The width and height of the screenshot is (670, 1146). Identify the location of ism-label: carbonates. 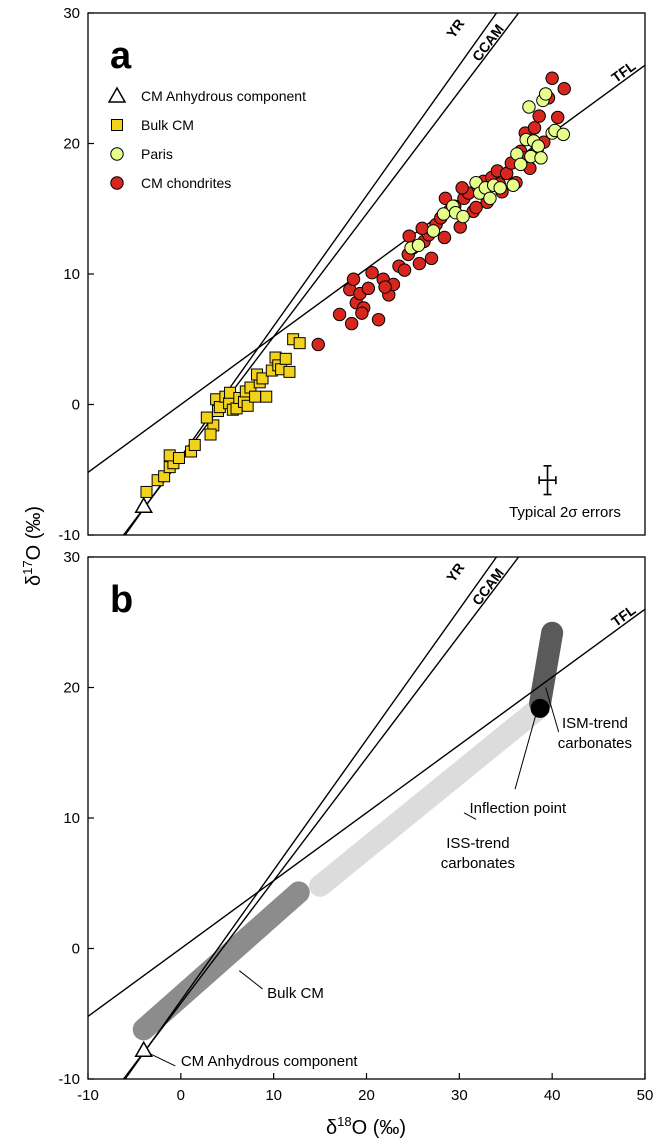
(595, 743).